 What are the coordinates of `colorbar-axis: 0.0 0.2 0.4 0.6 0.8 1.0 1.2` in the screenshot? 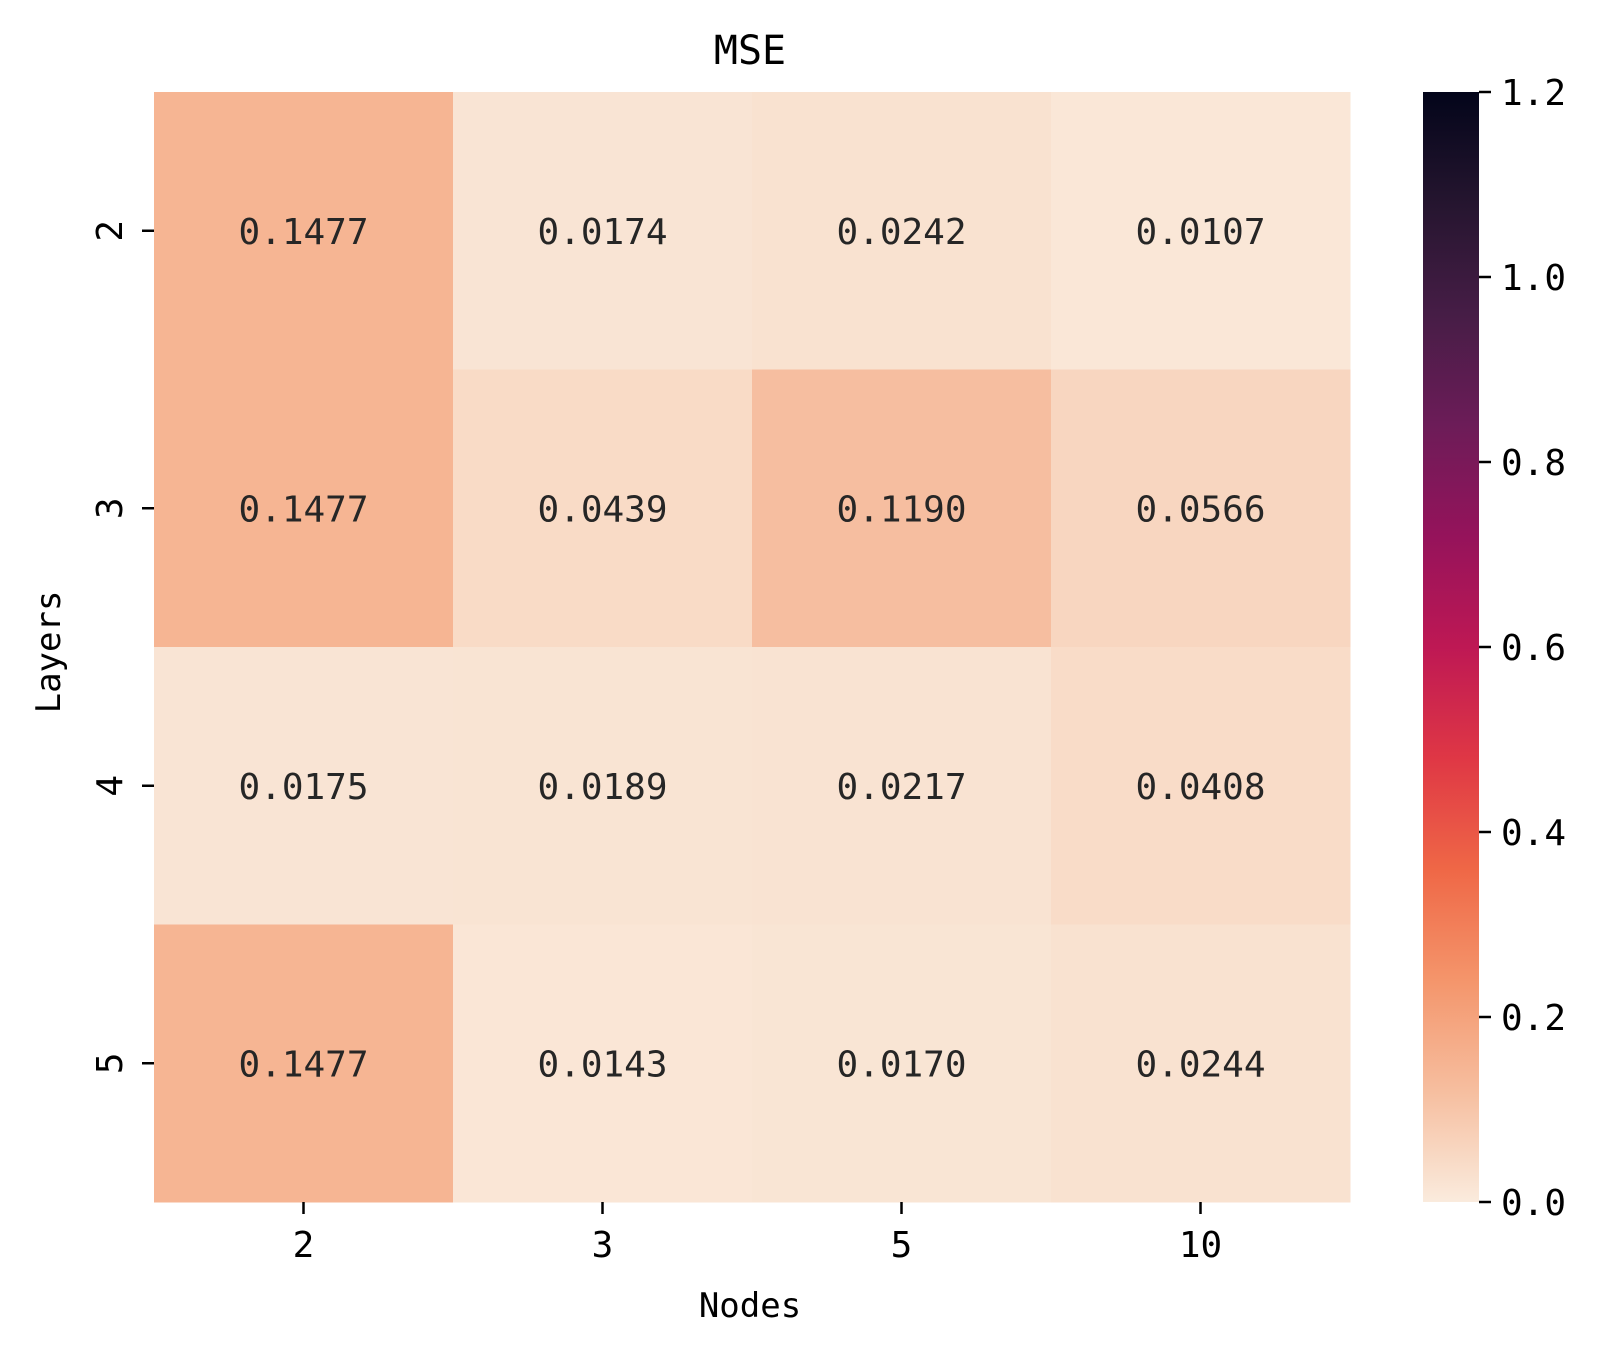 It's located at (1522, 648).